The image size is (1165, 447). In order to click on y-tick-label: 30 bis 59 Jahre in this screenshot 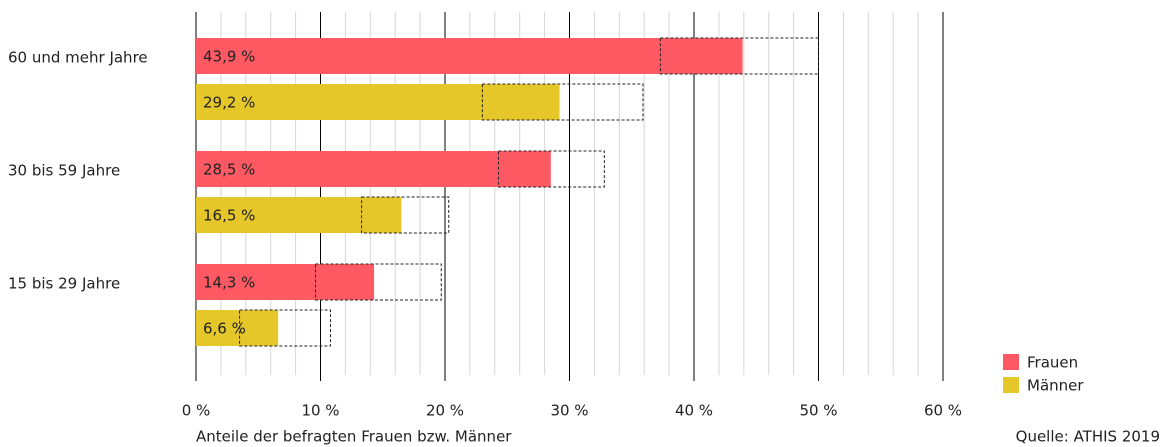, I will do `click(64, 171)`.